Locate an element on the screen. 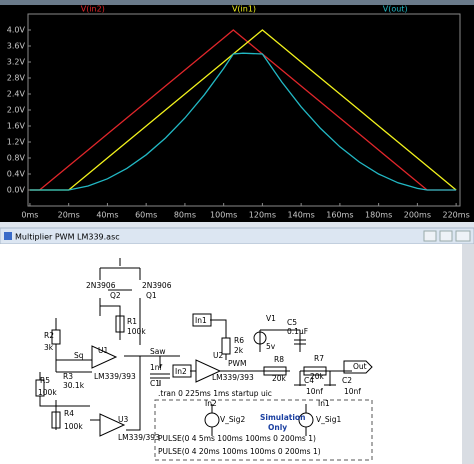 Image resolution: width=474 pixels, height=464 pixels. label: Q1 is located at coordinates (151, 295).